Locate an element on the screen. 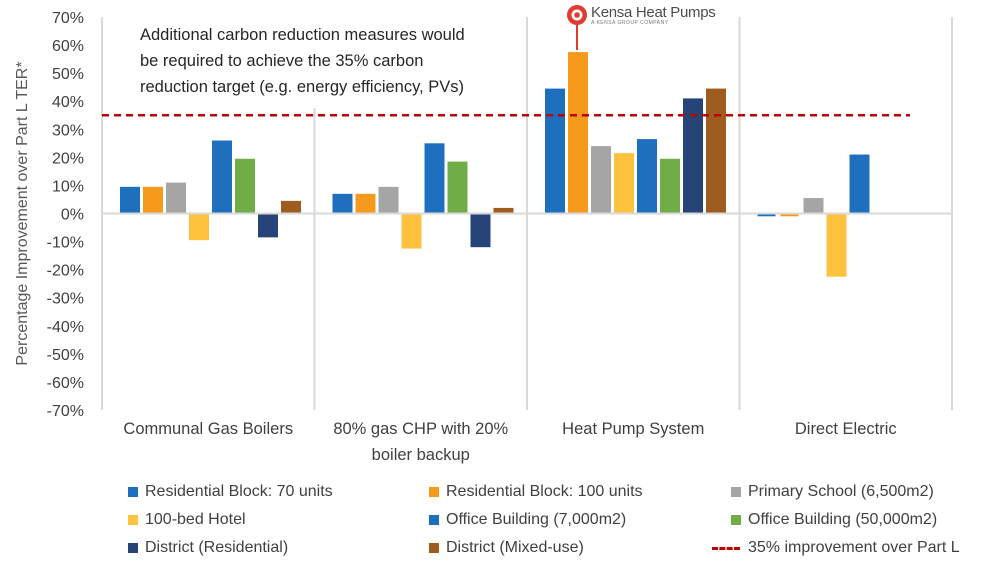 The image size is (1002, 567). y-tick-label: 0% is located at coordinates (72, 215).